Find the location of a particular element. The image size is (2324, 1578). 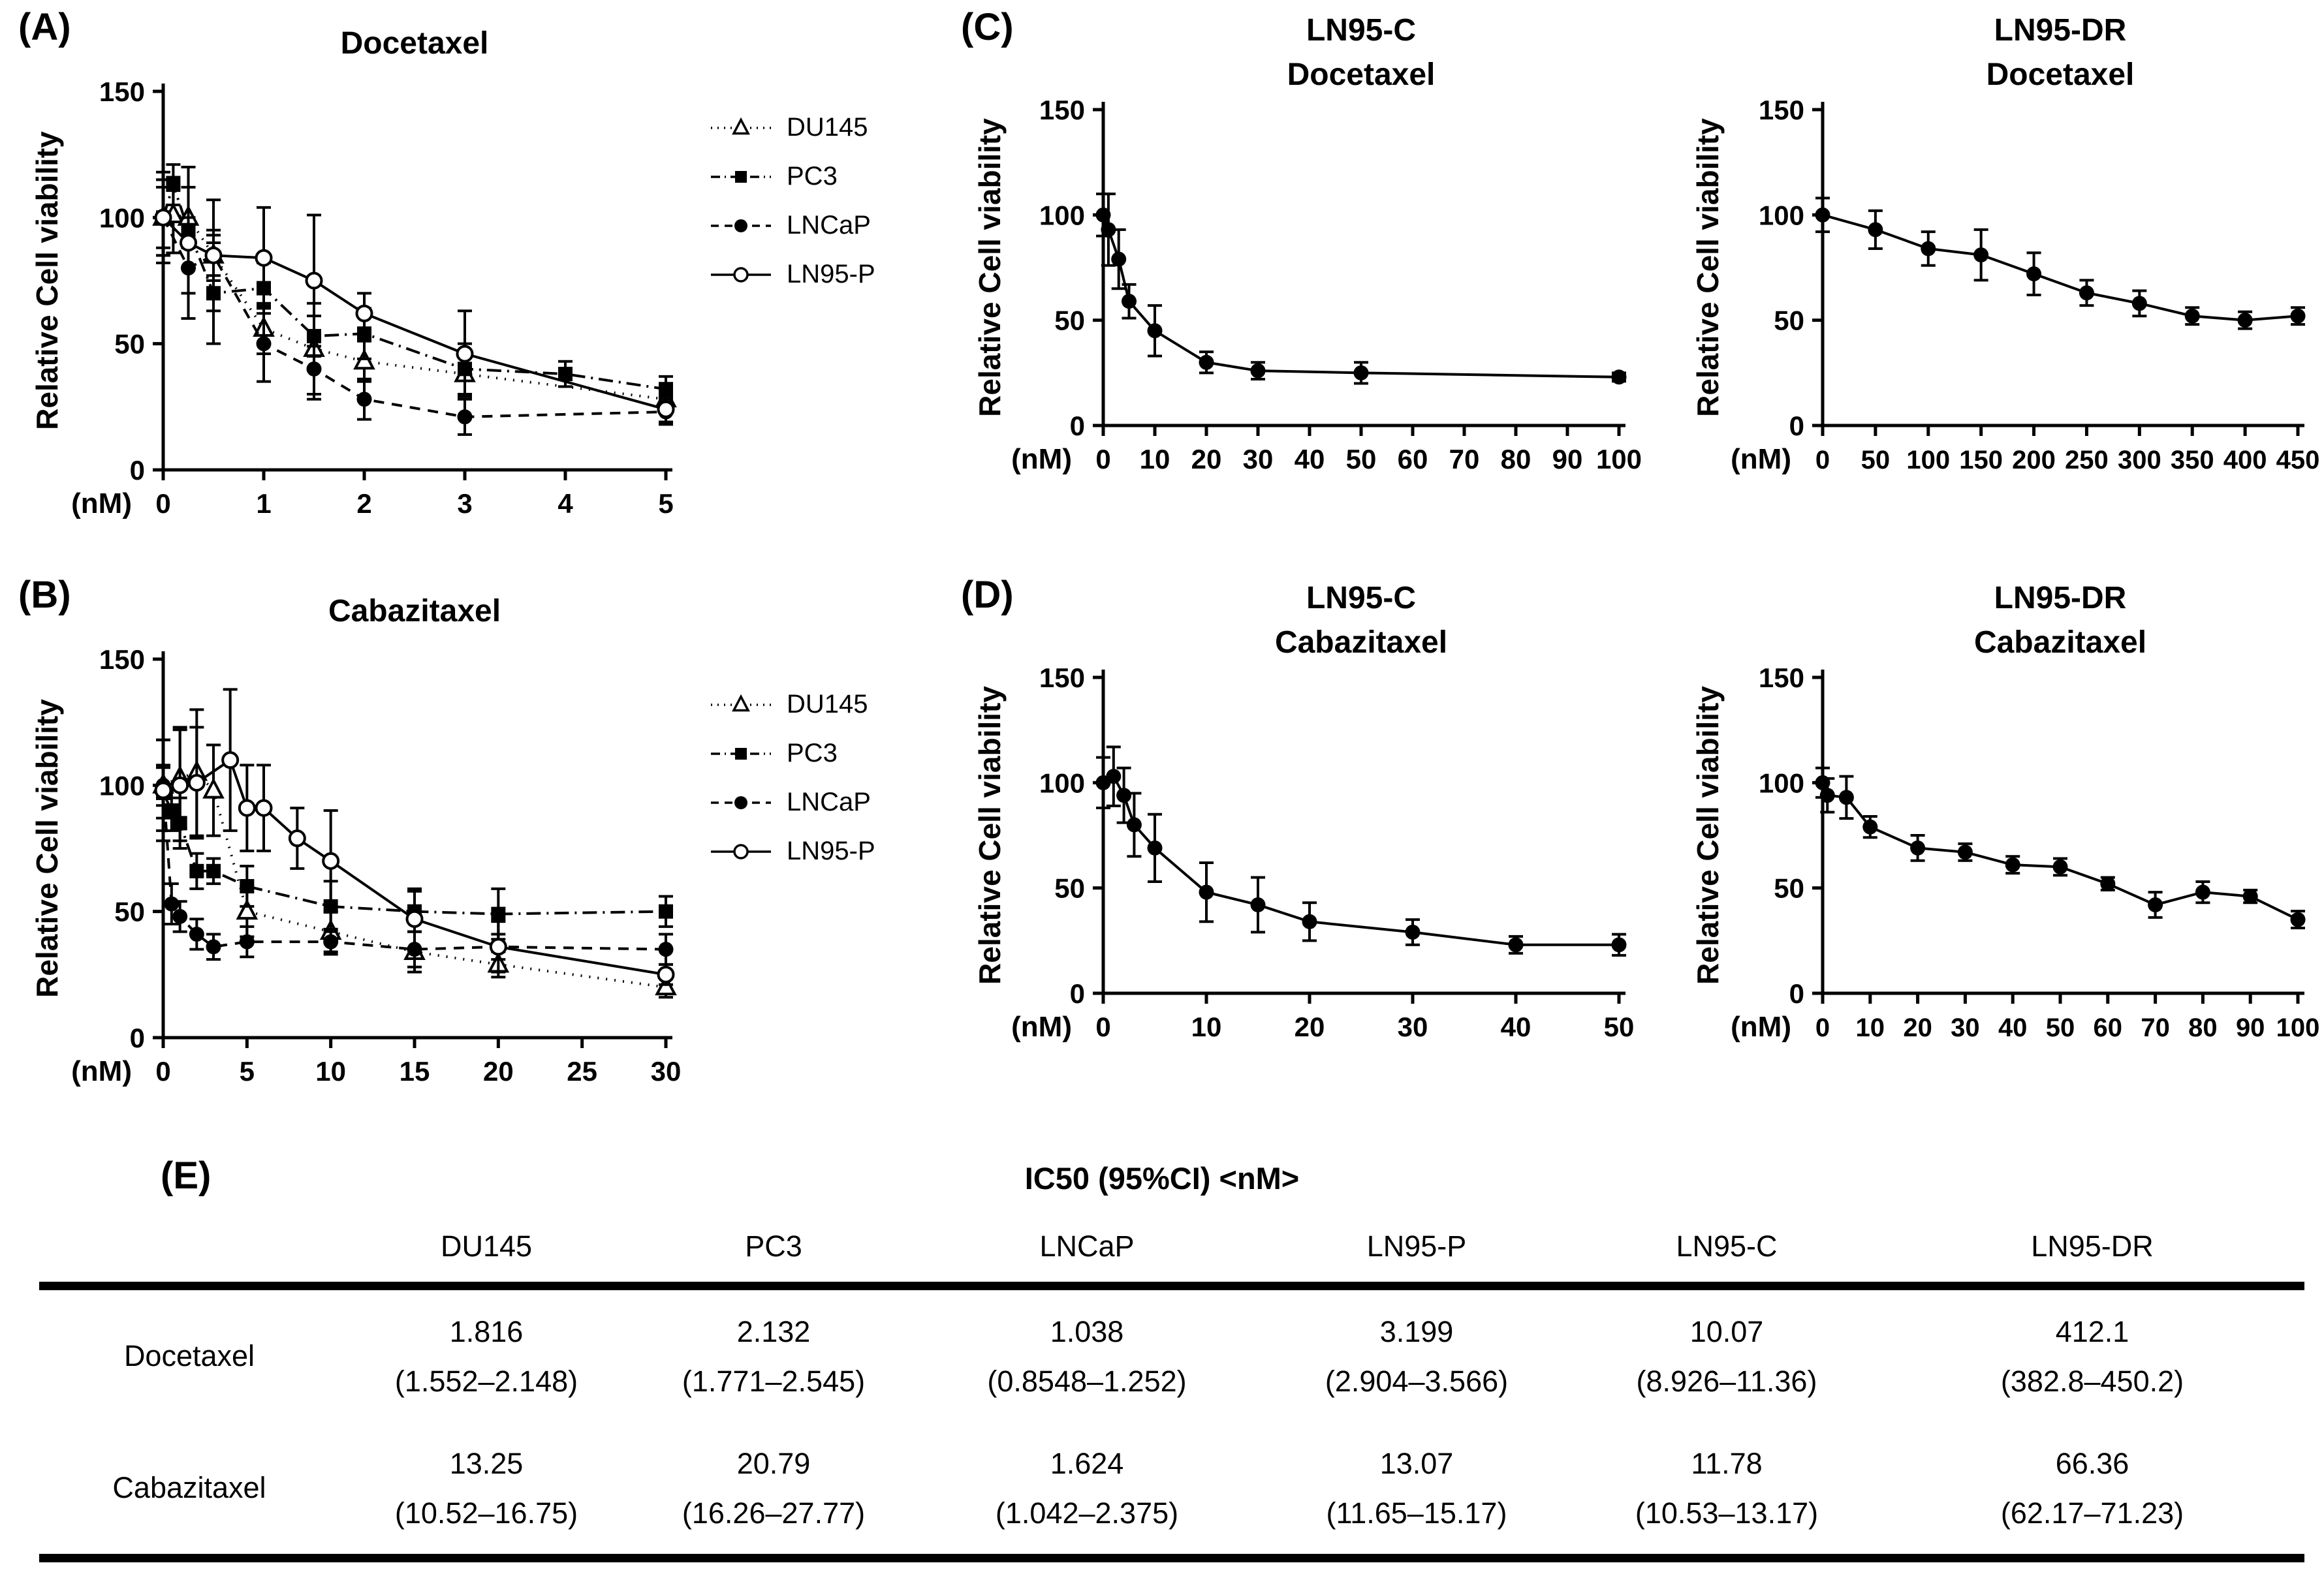

x-tick-label: 150 is located at coordinates (1981, 460).